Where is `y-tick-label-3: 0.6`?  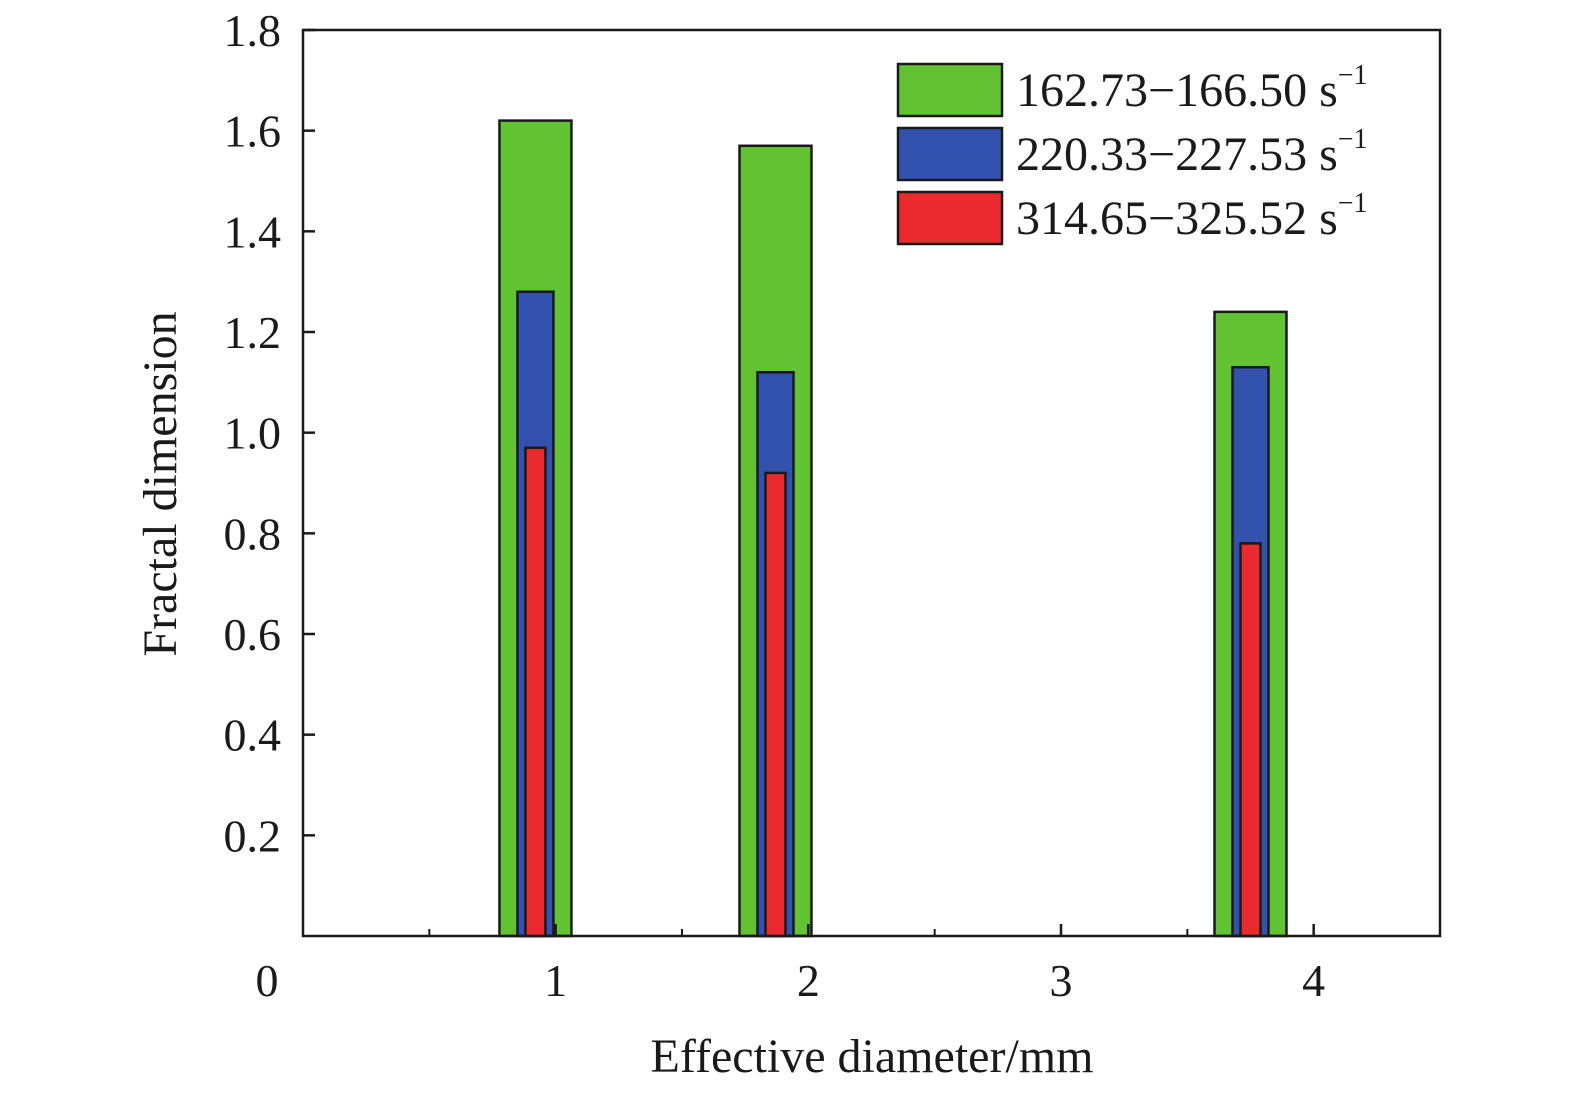 y-tick-label-3: 0.6 is located at coordinates (253, 634).